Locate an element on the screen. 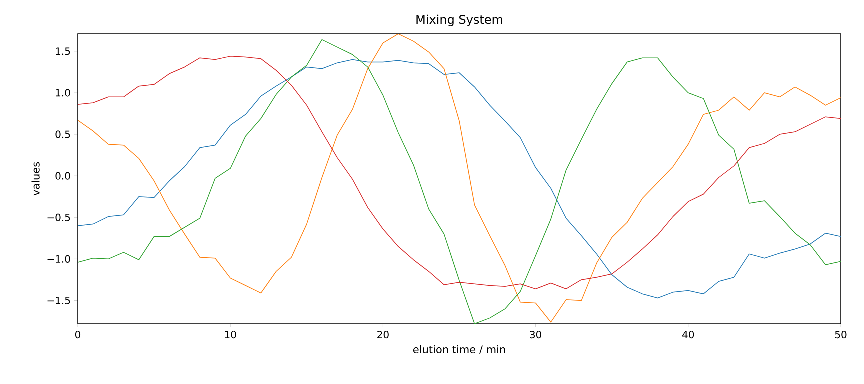 Image resolution: width=864 pixels, height=384 pixels. y-tick-label: 0.0 is located at coordinates (63, 176).